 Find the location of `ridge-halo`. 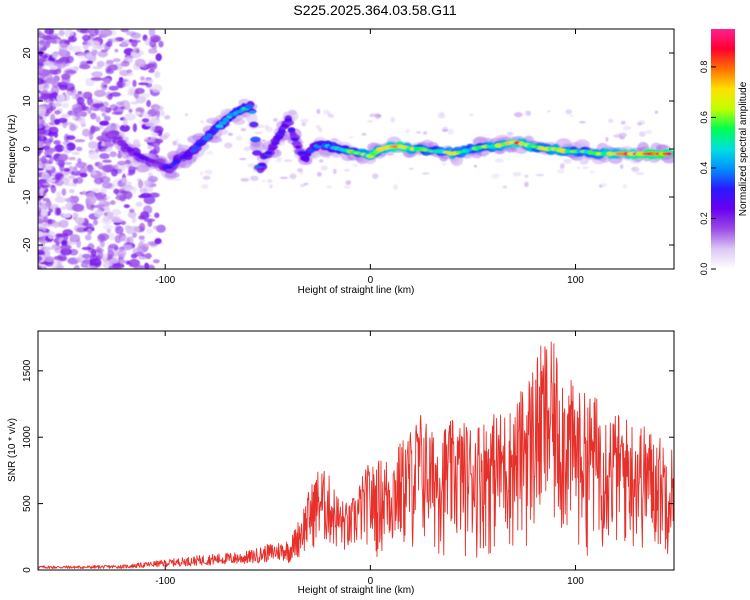

ridge-halo is located at coordinates (239, 121).